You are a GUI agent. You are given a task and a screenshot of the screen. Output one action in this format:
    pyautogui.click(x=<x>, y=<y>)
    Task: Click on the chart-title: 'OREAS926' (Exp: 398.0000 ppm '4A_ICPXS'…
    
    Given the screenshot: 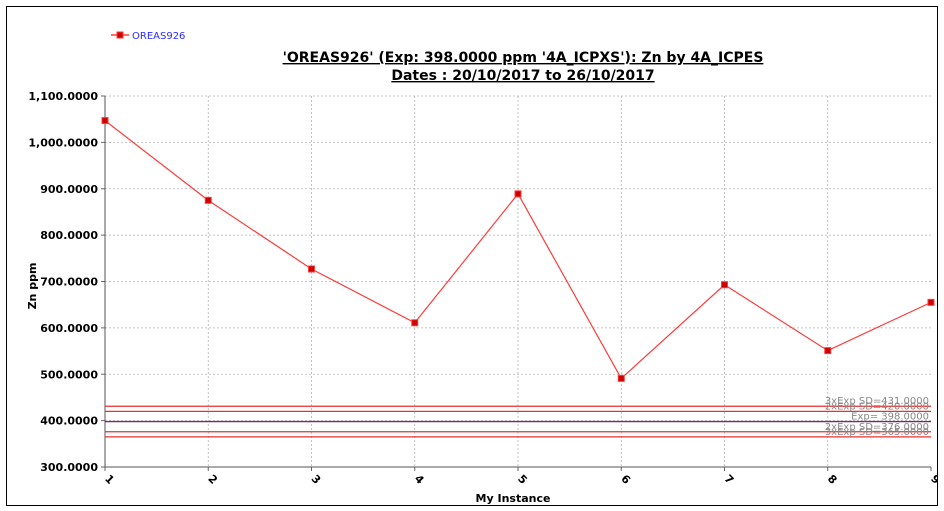 What is the action you would take?
    pyautogui.click(x=523, y=58)
    